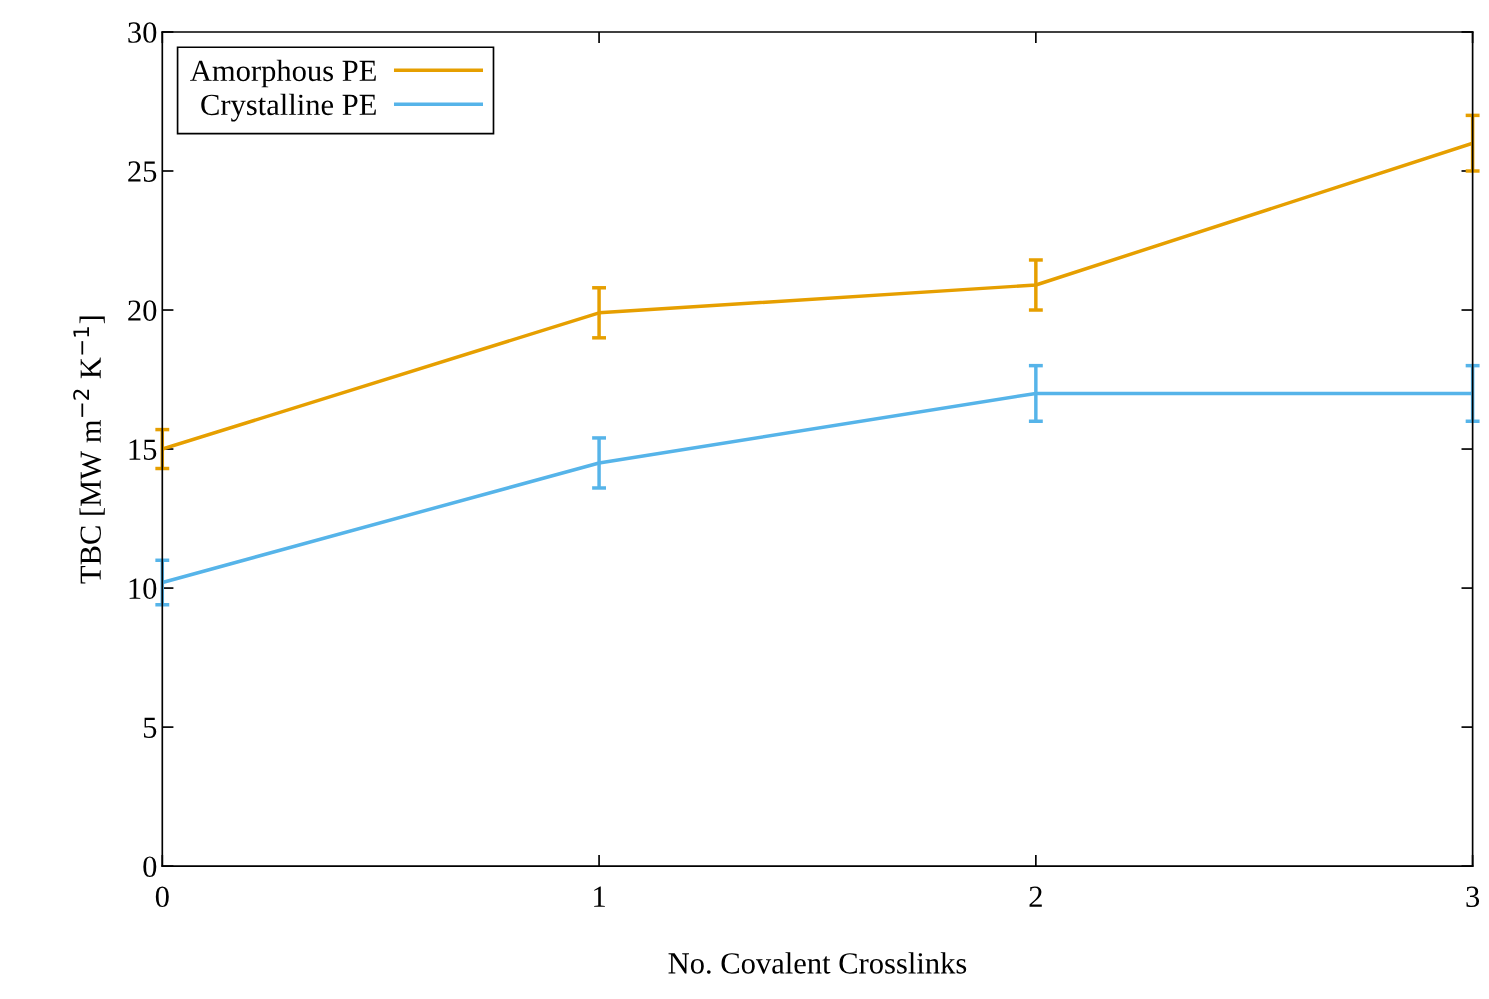  Describe the element at coordinates (150, 867) in the screenshot. I see `y-tick-label: 0` at that location.